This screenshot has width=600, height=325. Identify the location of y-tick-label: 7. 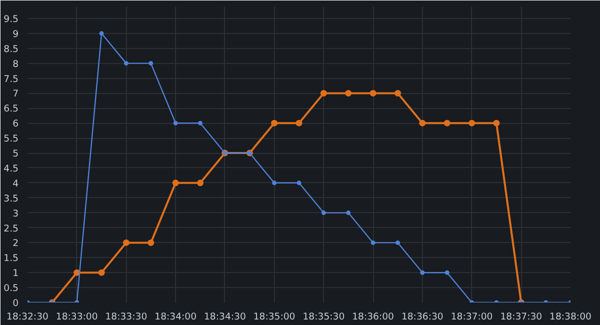
(15, 94).